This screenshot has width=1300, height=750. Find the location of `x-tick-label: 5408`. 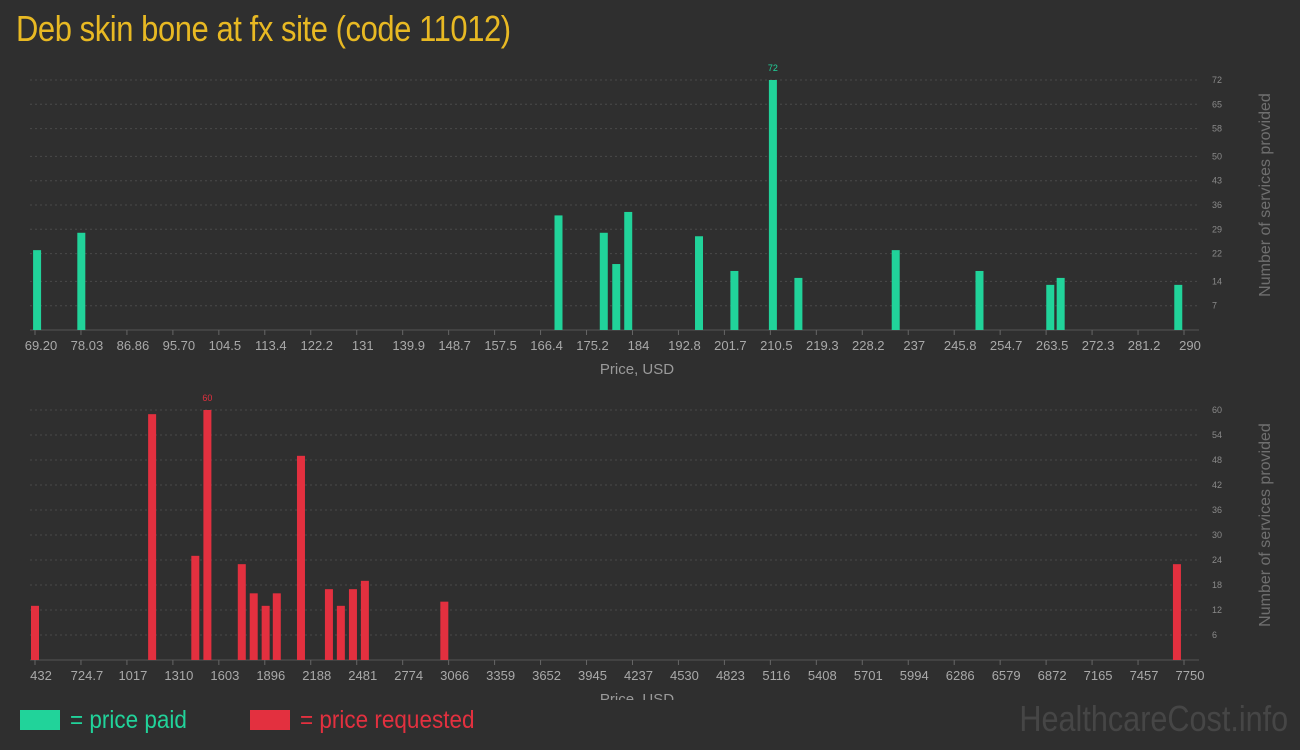

x-tick-label: 5408 is located at coordinates (822, 675).